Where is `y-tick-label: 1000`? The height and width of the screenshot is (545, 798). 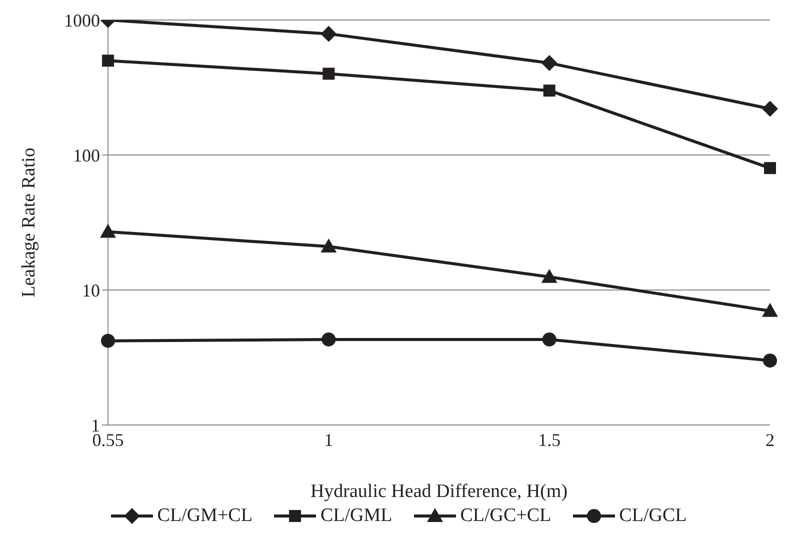
y-tick-label: 1000 is located at coordinates (82, 20).